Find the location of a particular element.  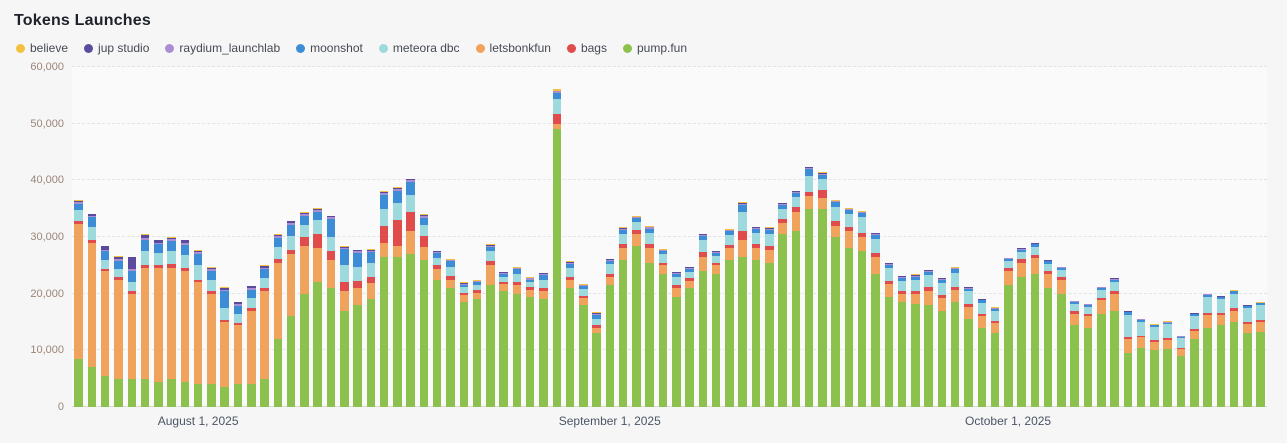

legend-item-believe: believe is located at coordinates (42, 48).